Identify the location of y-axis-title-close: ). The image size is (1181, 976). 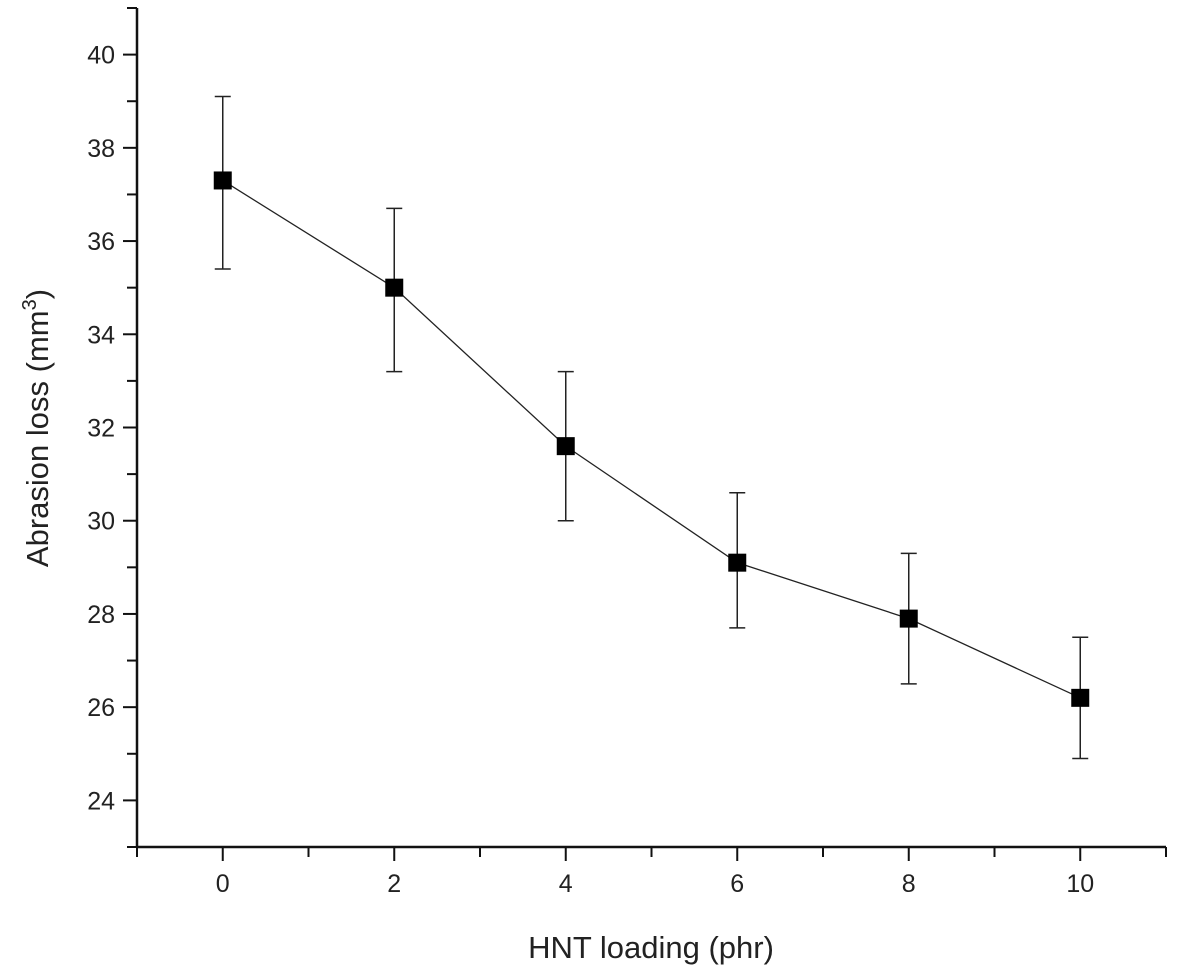
(37, 294).